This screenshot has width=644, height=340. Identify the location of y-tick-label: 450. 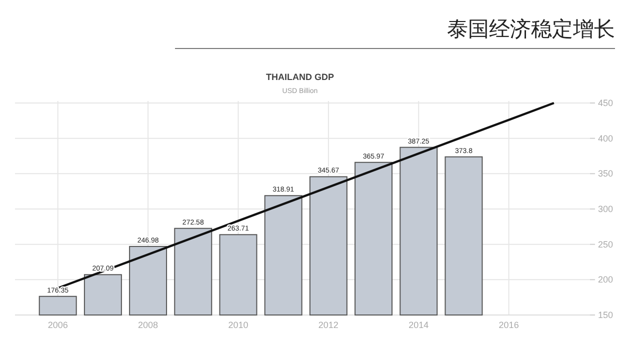
(606, 103).